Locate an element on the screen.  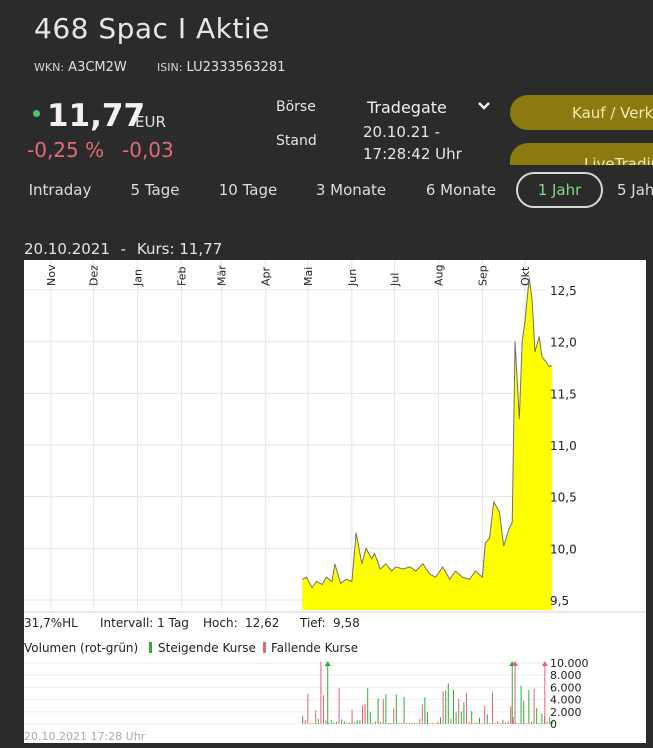
volume-up-legend: Steigende Kurse is located at coordinates (207, 648).